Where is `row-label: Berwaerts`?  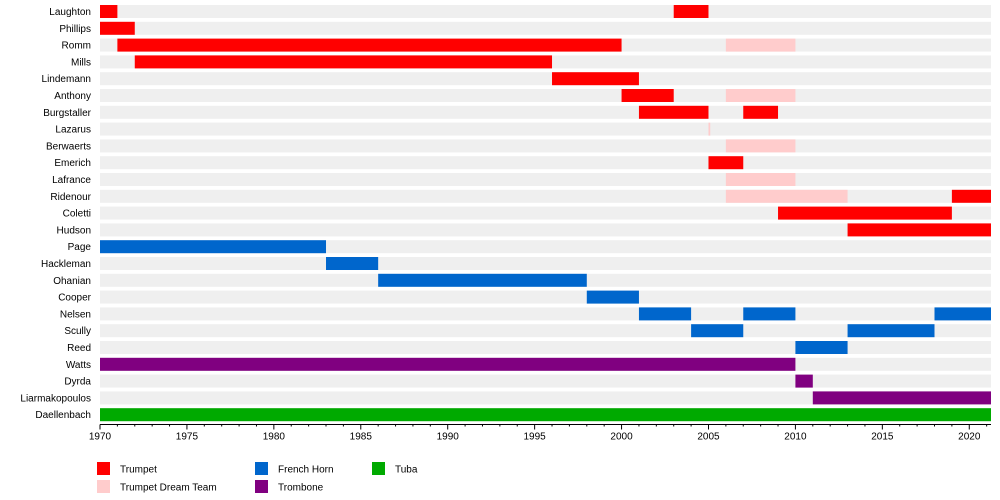 row-label: Berwaerts is located at coordinates (68, 146).